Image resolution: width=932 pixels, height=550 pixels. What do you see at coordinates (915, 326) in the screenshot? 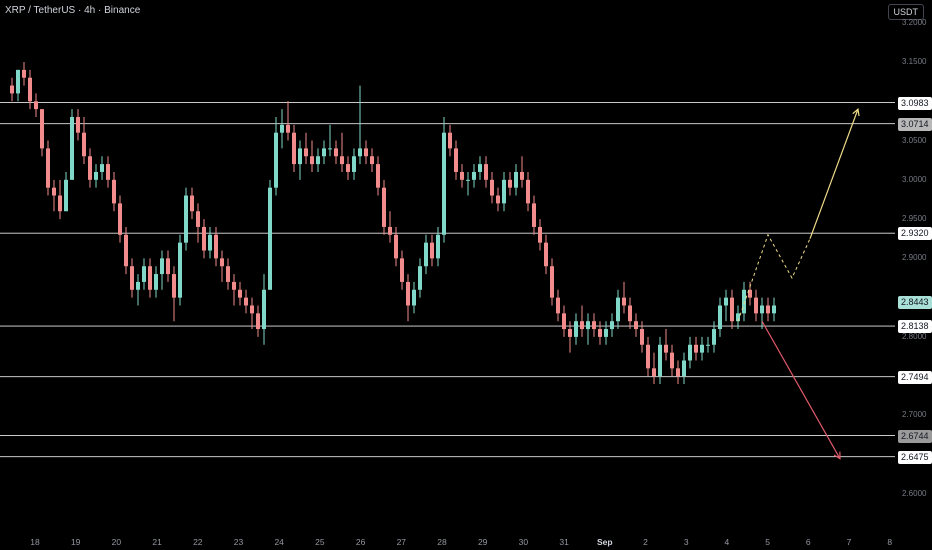
I see `level-price-label: 2.8138` at bounding box center [915, 326].